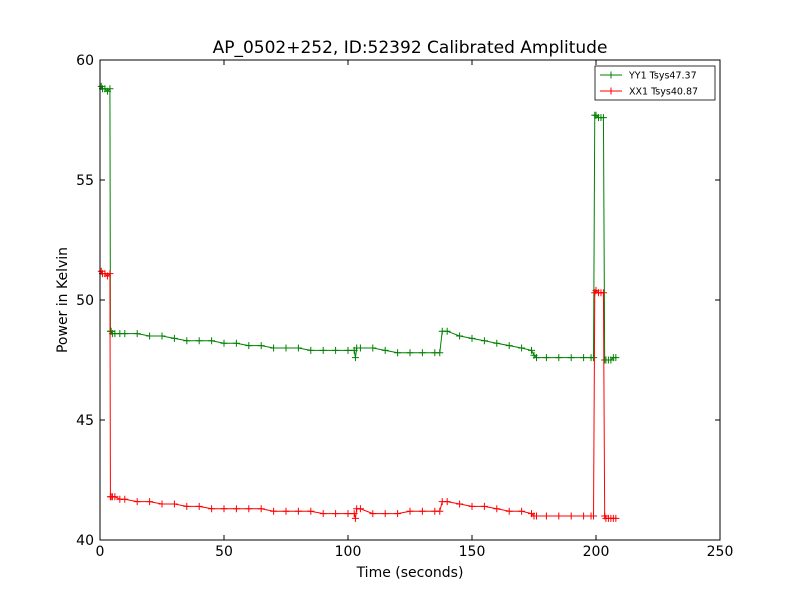  I want to click on y-tick-label: 45, so click(85, 421).